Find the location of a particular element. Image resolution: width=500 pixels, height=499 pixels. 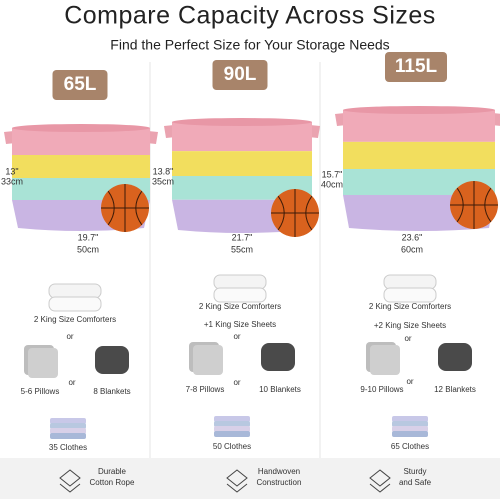

capacity-label: 65L is located at coordinates (80, 84).